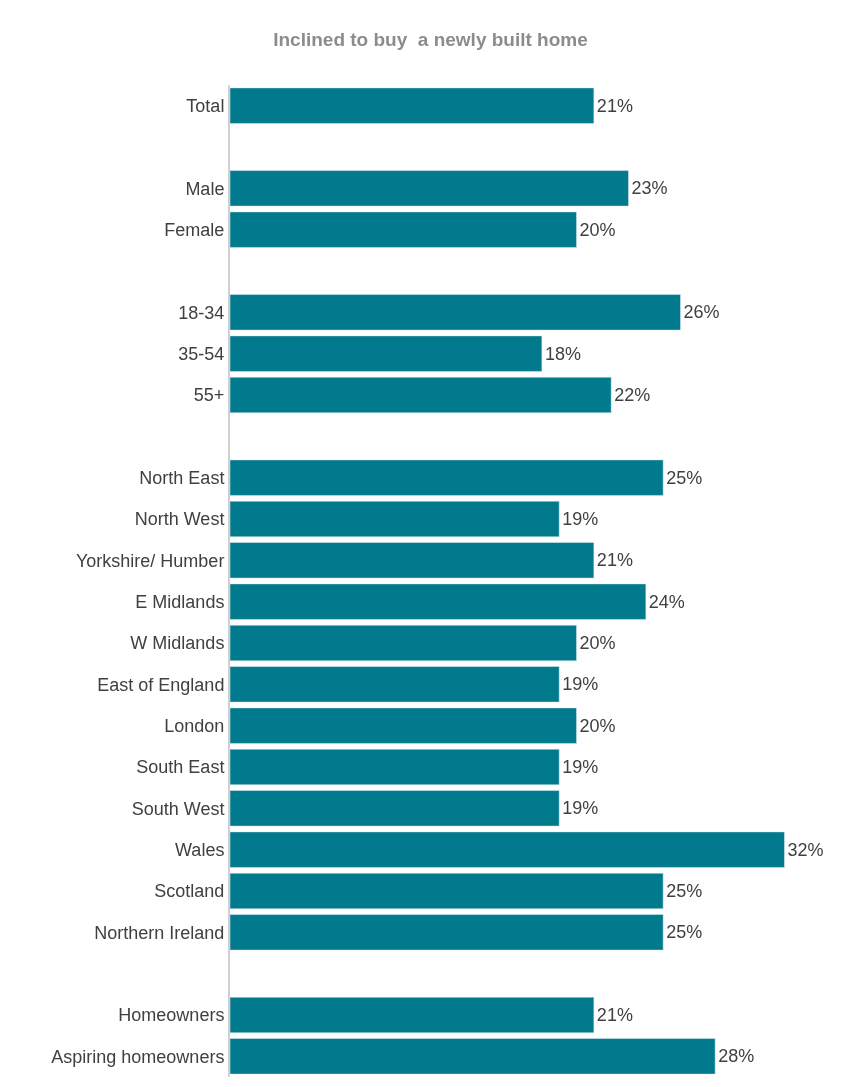 This screenshot has width=861, height=1087. I want to click on y-tick-label: Aspiring homeowners, so click(138, 1056).